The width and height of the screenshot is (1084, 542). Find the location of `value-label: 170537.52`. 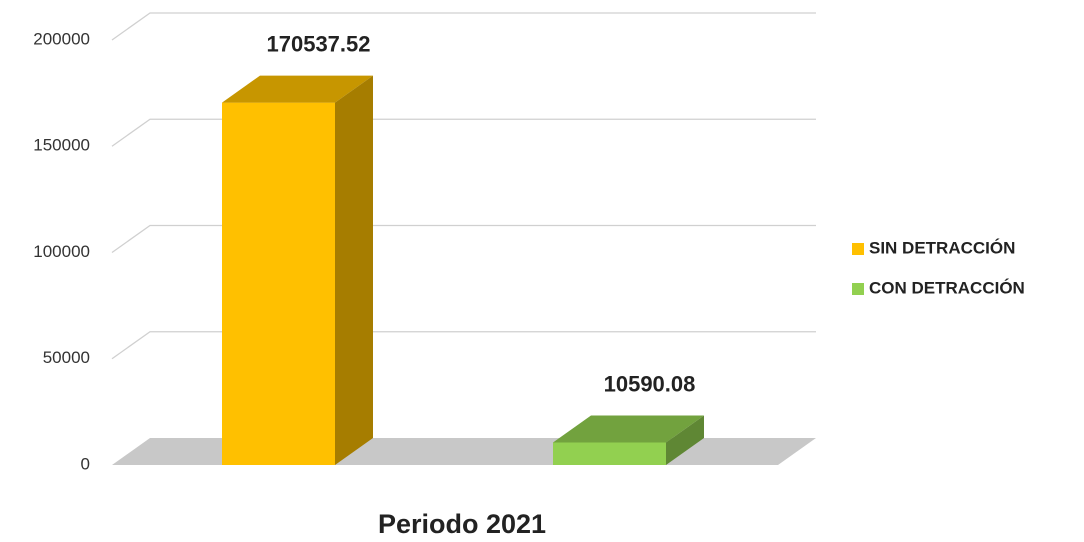

value-label: 170537.52 is located at coordinates (319, 43).